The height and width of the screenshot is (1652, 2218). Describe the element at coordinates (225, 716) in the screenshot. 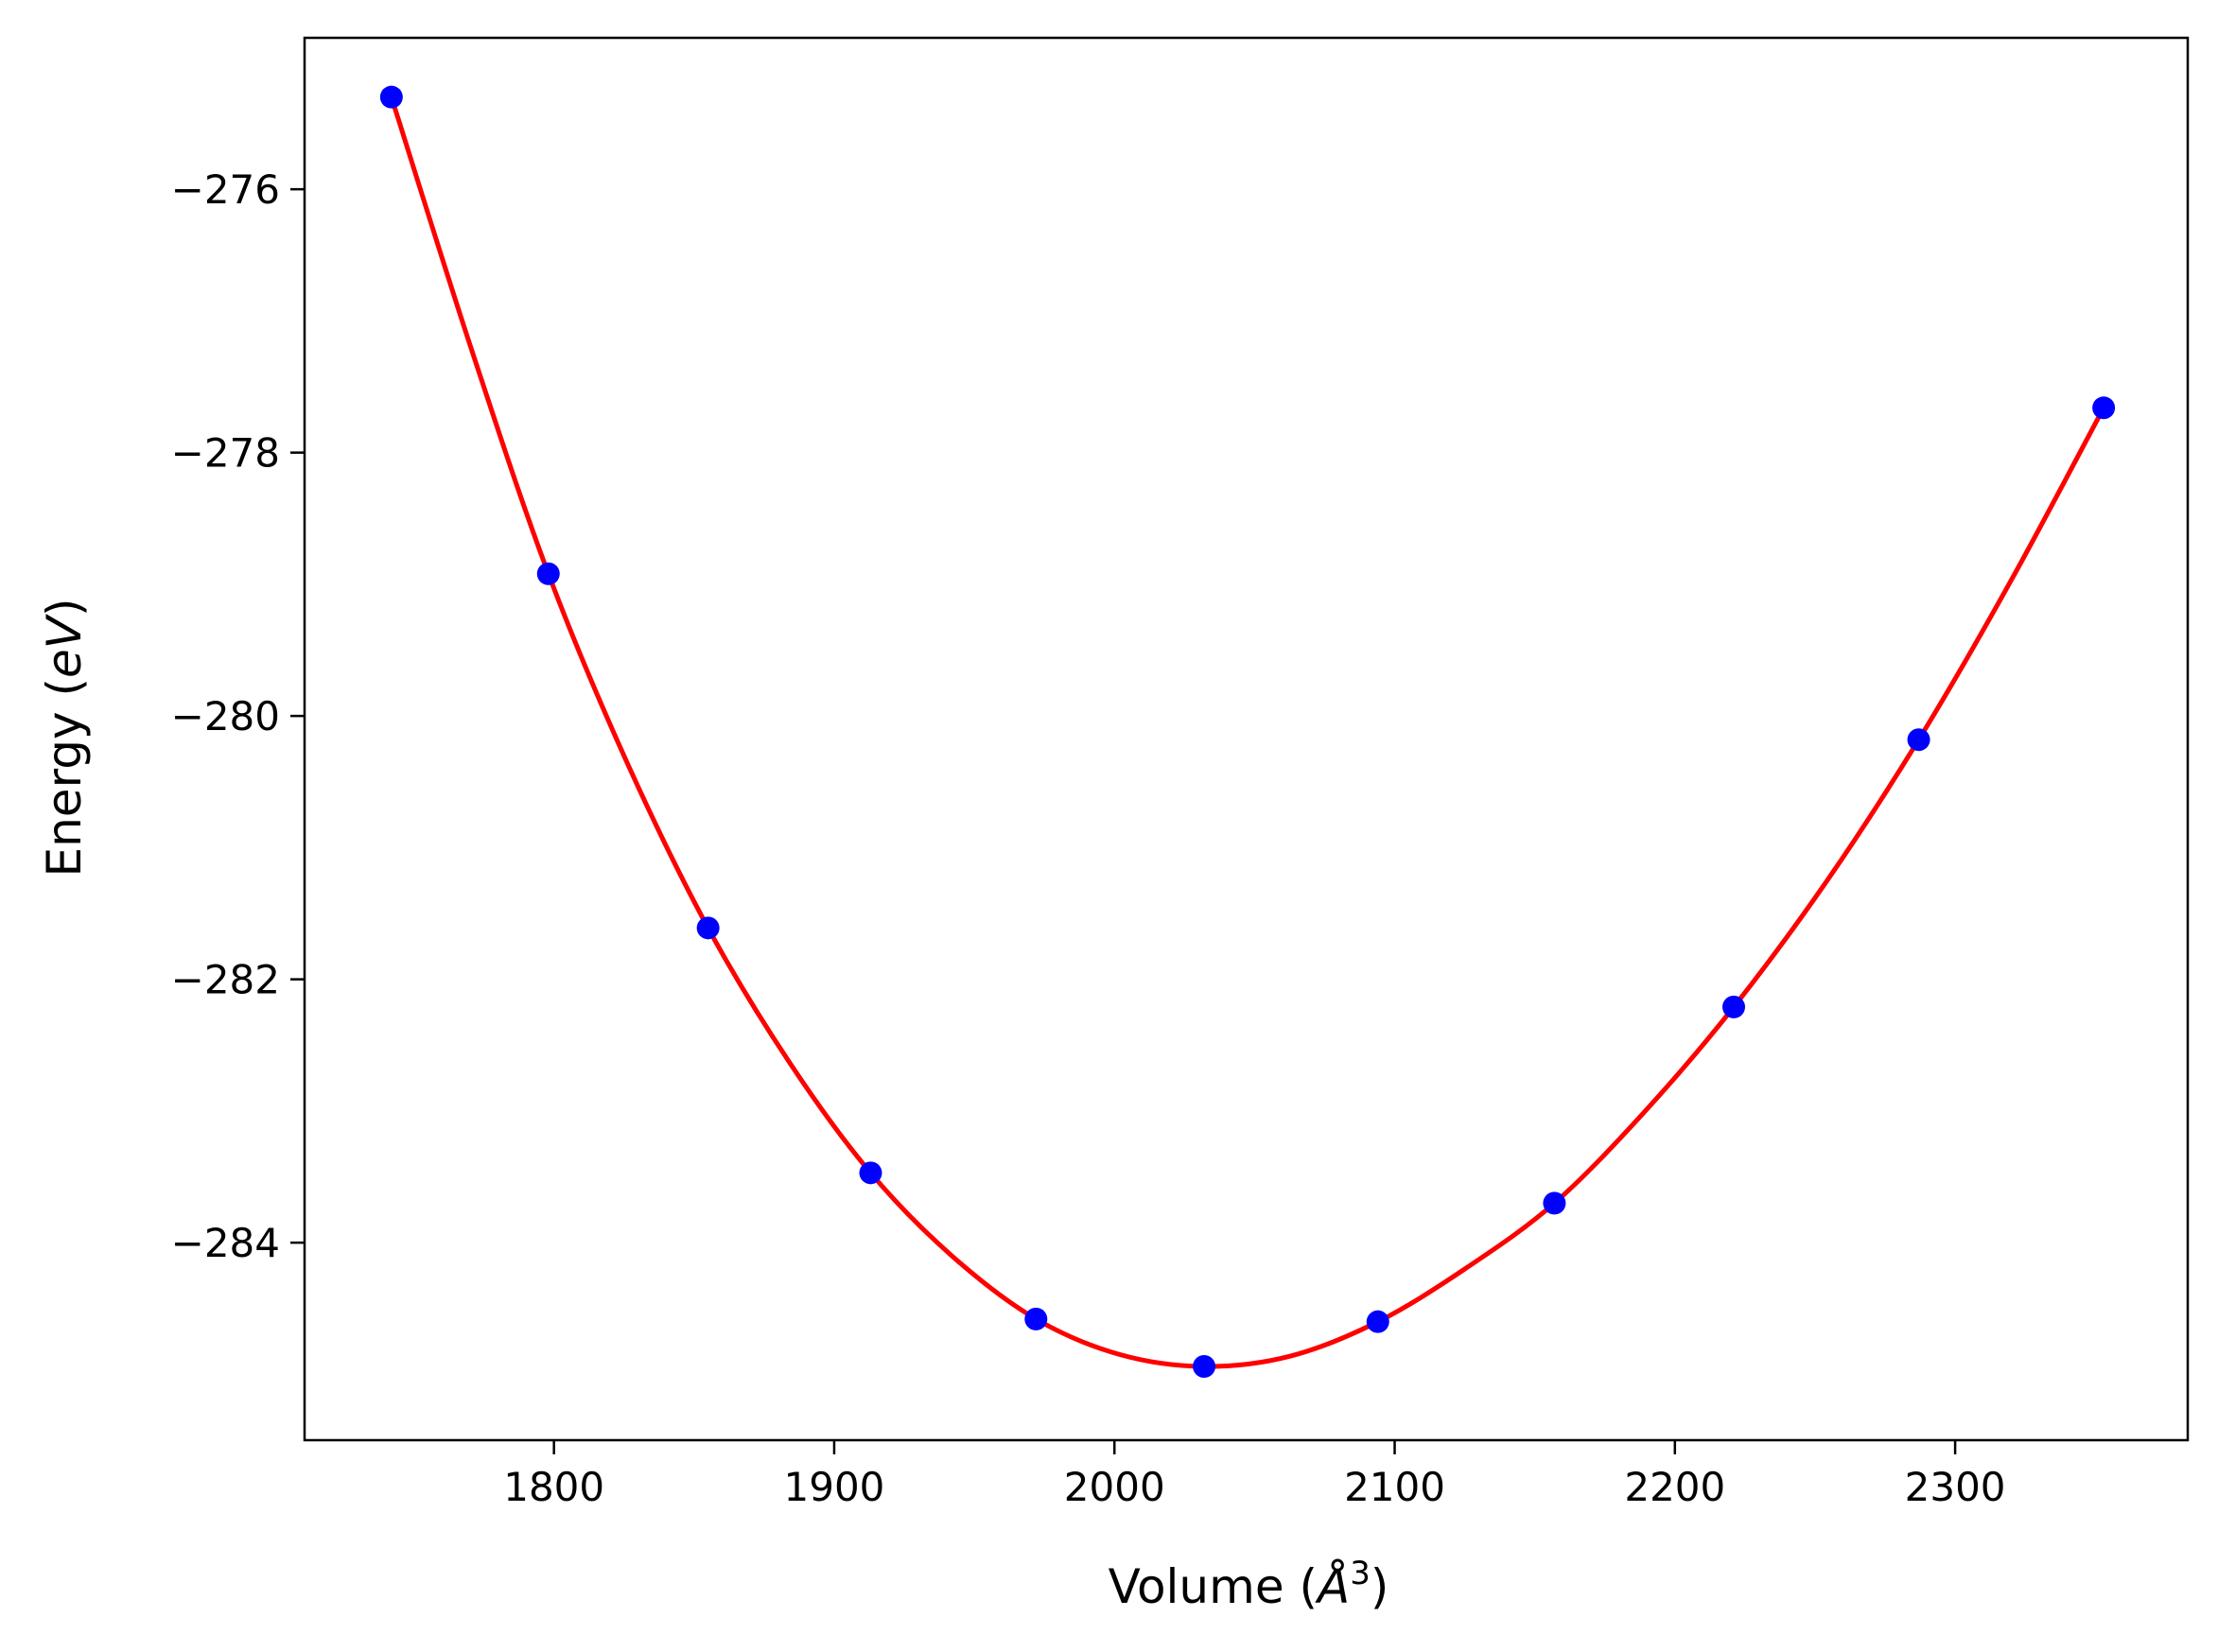

I see `y-tick-label: −280` at that location.